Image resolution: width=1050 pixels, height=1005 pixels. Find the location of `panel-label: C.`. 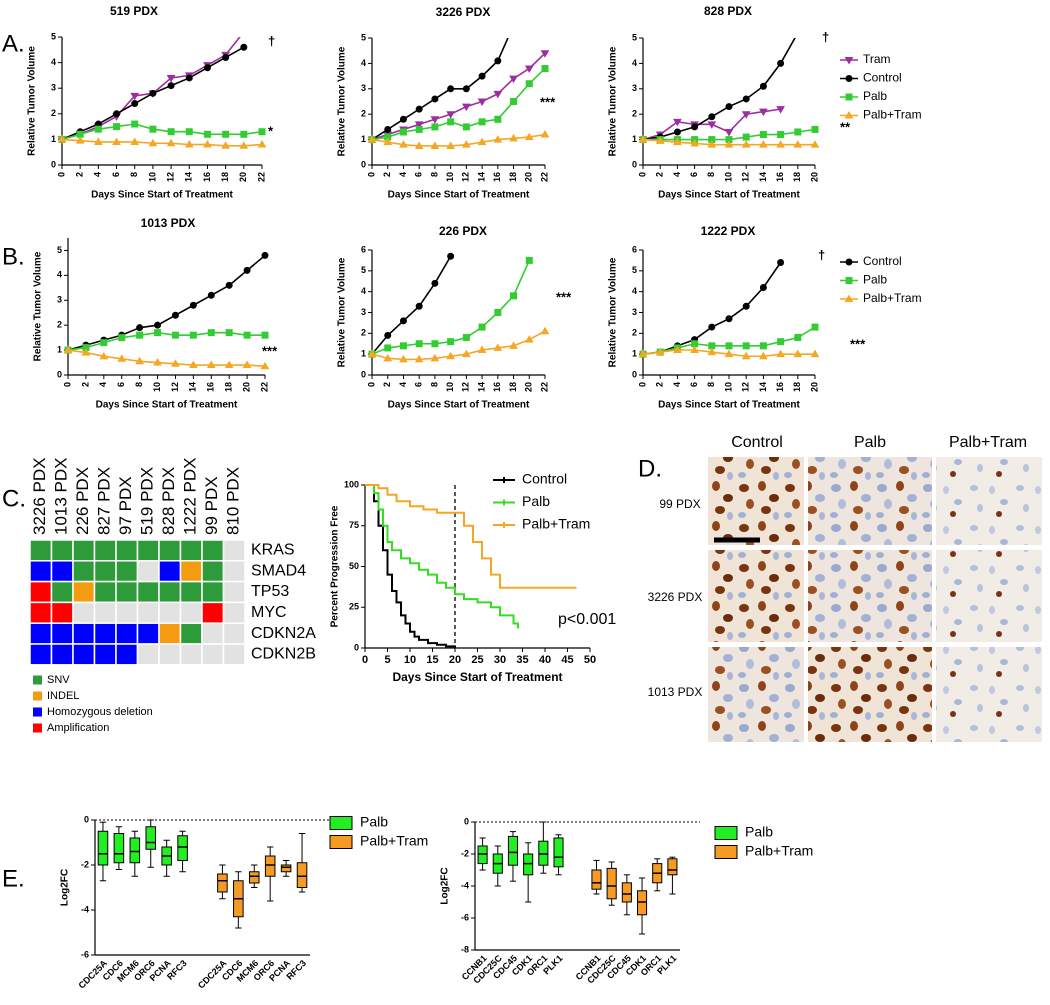

panel-label: C. is located at coordinates (14, 498).